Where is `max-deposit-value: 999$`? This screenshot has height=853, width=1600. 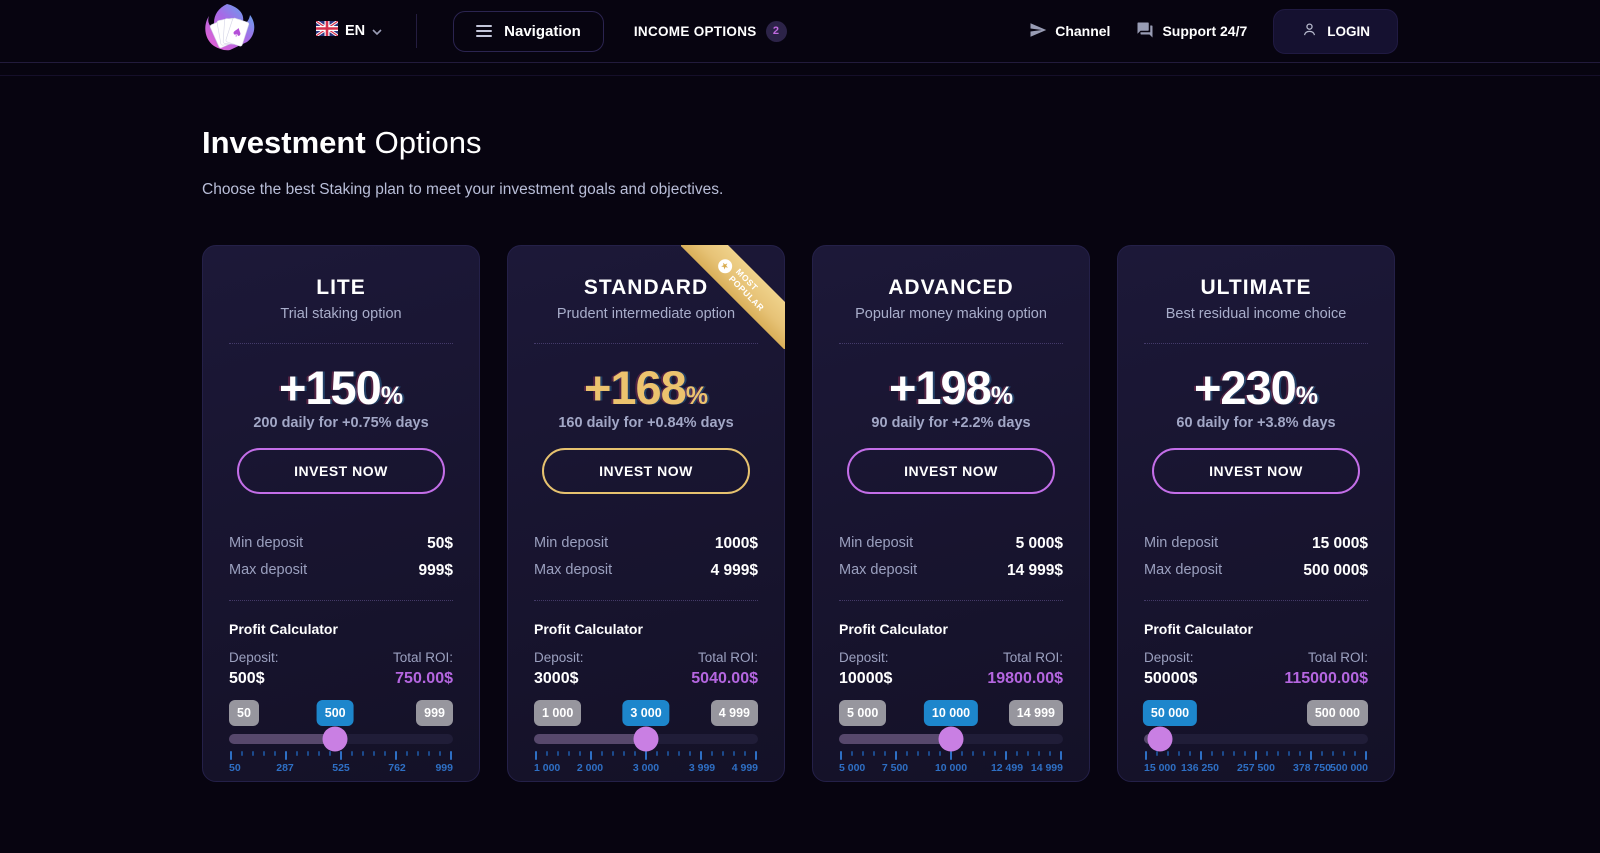
max-deposit-value: 999$ is located at coordinates (435, 570).